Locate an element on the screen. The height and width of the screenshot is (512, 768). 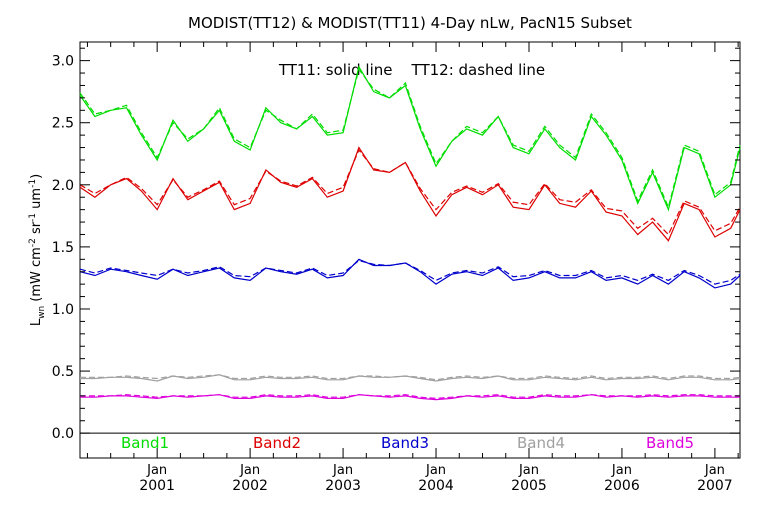
legend-band4: Band4 is located at coordinates (541, 443).